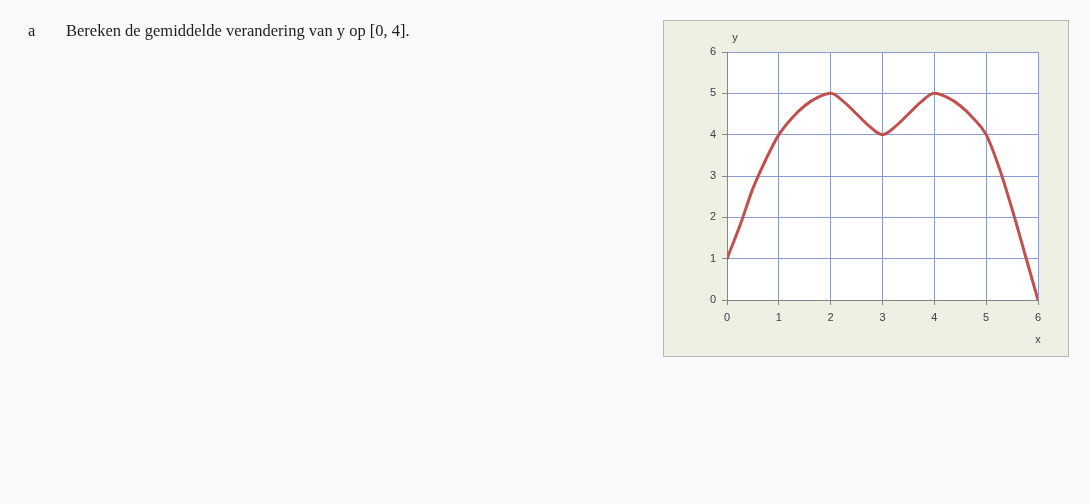 This screenshot has height=504, width=1090. Describe the element at coordinates (32, 31) in the screenshot. I see `text: a` at that location.